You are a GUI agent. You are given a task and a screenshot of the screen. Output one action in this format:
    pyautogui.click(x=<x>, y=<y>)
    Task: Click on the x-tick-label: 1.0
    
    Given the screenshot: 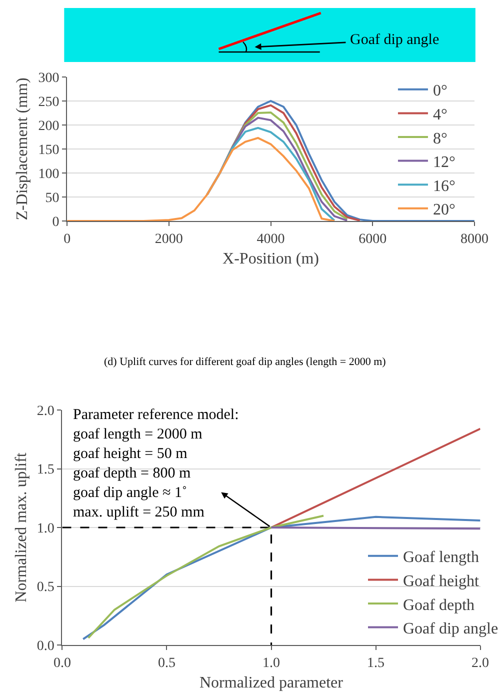 What is the action you would take?
    pyautogui.click(x=271, y=663)
    